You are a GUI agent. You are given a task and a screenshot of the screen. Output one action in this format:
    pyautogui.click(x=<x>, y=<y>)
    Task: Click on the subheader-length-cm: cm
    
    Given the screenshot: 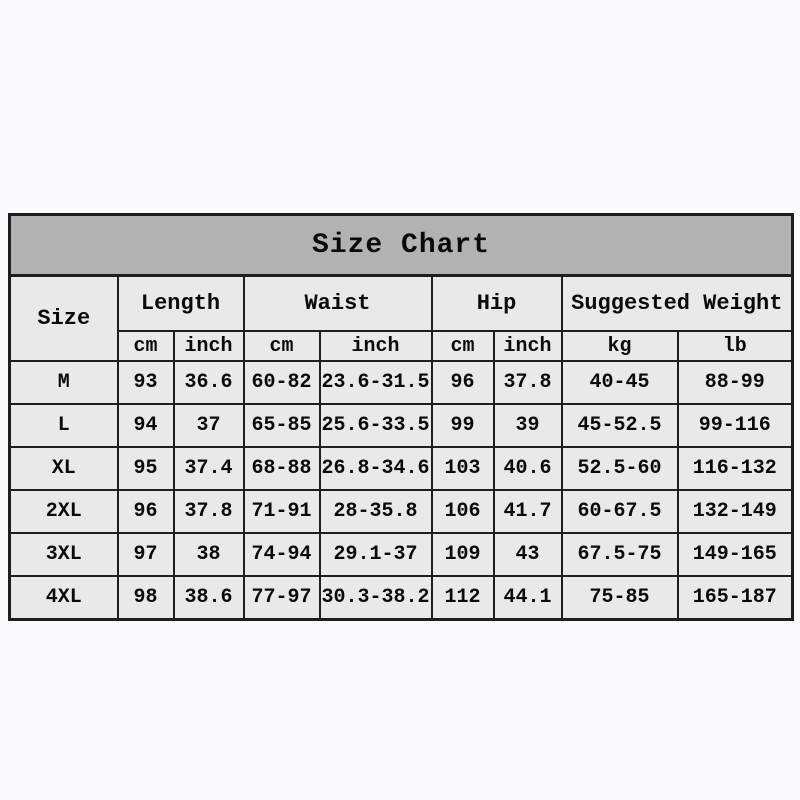 What is the action you would take?
    pyautogui.click(x=145, y=346)
    